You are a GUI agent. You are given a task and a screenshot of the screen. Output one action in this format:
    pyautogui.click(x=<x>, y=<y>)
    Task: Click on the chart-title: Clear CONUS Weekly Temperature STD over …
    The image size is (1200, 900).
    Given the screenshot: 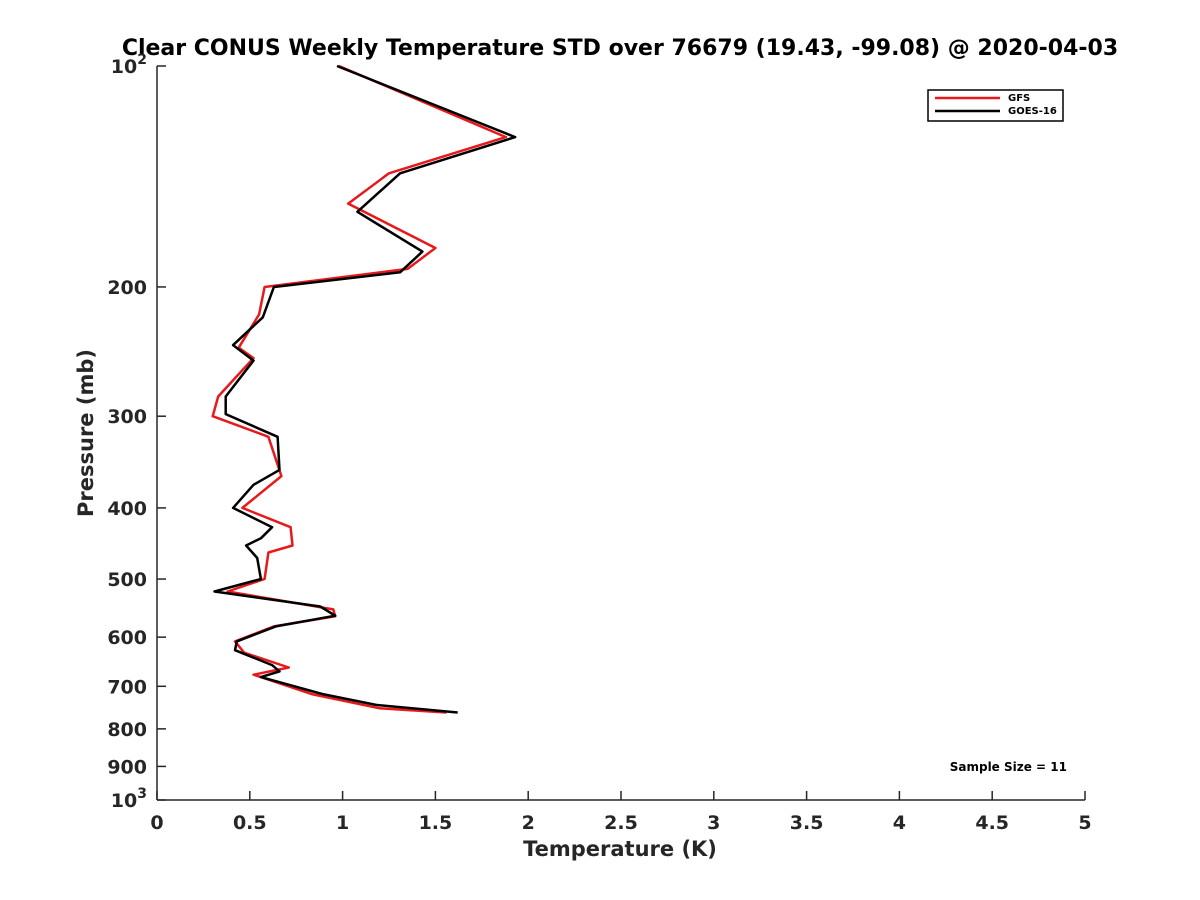 What is the action you would take?
    pyautogui.click(x=620, y=48)
    